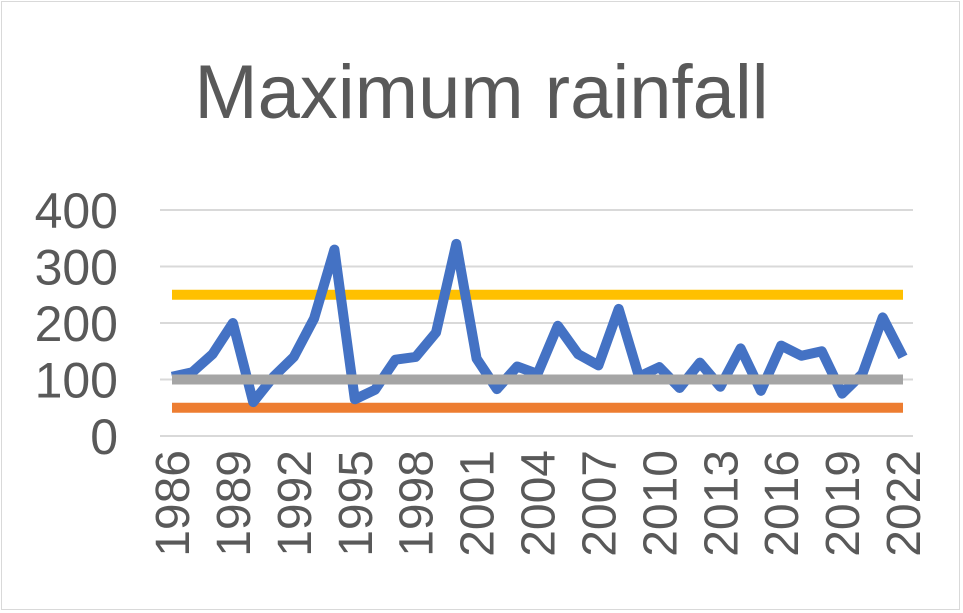  What do you see at coordinates (660, 503) in the screenshot?
I see `x-tick-label: 2010` at bounding box center [660, 503].